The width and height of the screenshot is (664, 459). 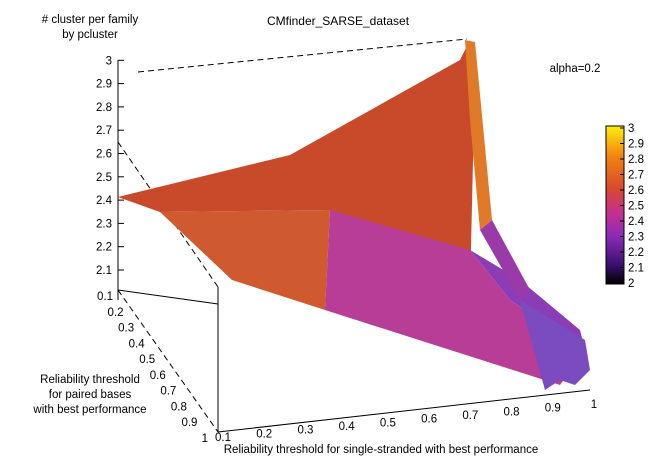 What do you see at coordinates (636, 222) in the screenshot?
I see `colorbar-tick-label: 2.4` at bounding box center [636, 222].